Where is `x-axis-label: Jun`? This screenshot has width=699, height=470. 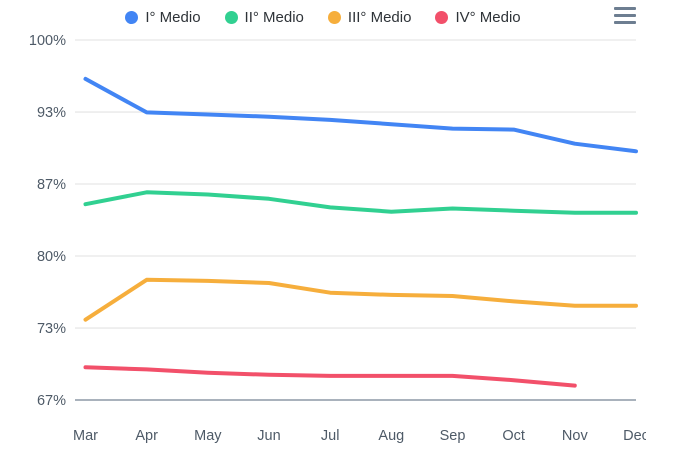 x-axis-label: Jun is located at coordinates (268, 436).